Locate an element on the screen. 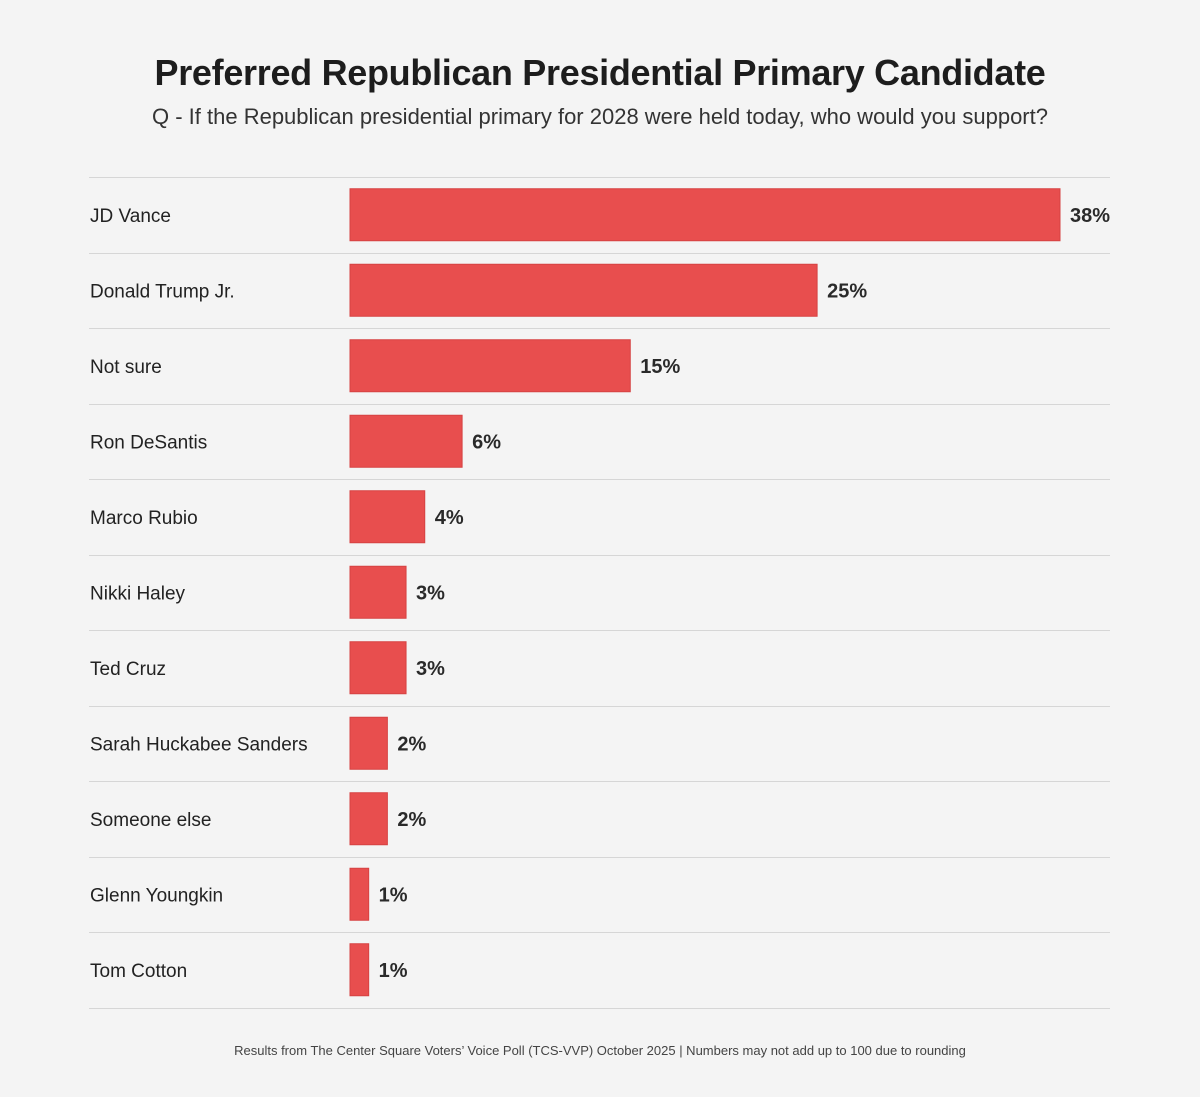 The image size is (1200, 1097). value-label: 38% is located at coordinates (1090, 216).